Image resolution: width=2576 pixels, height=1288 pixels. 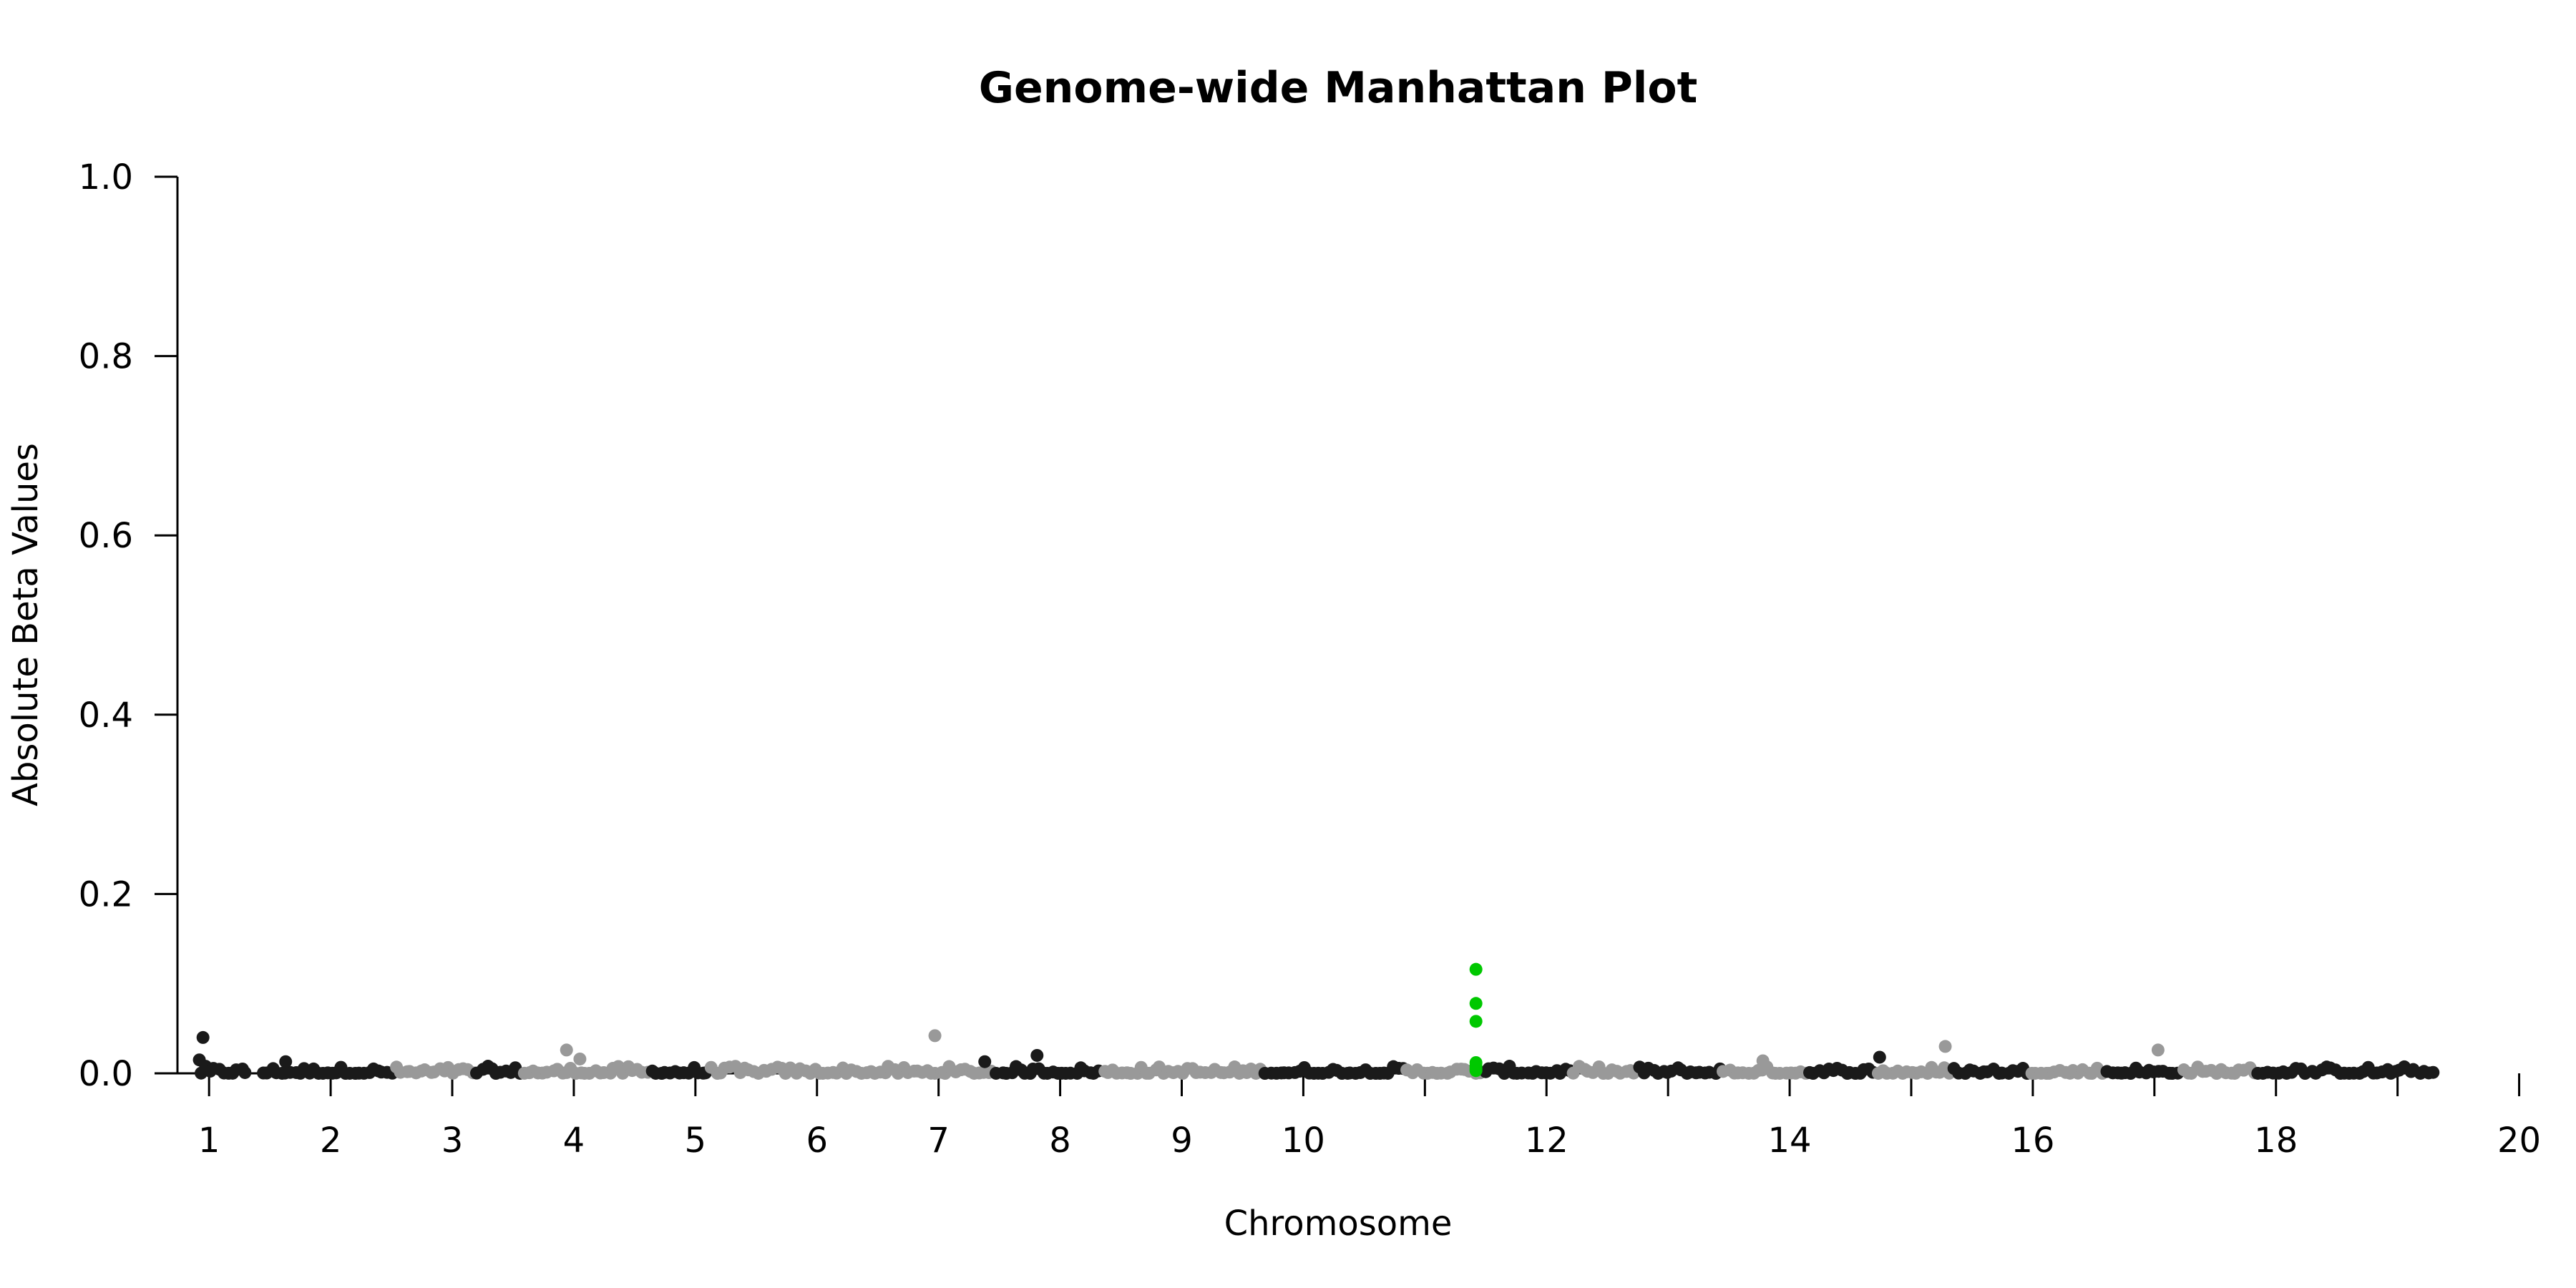 I want to click on y-tick-label-0: 0.0, so click(x=106, y=1074).